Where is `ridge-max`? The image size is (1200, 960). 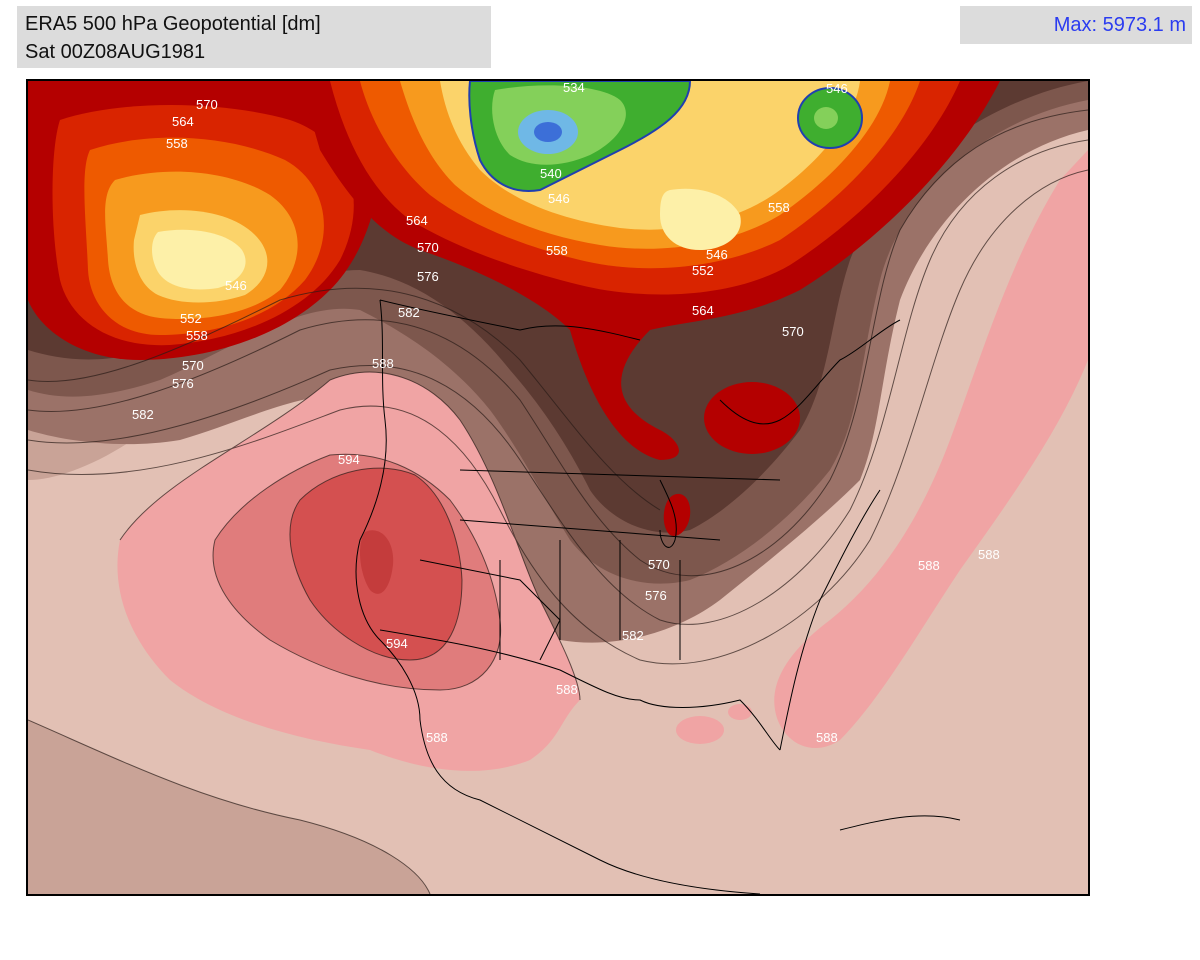
ridge-max is located at coordinates (376, 562).